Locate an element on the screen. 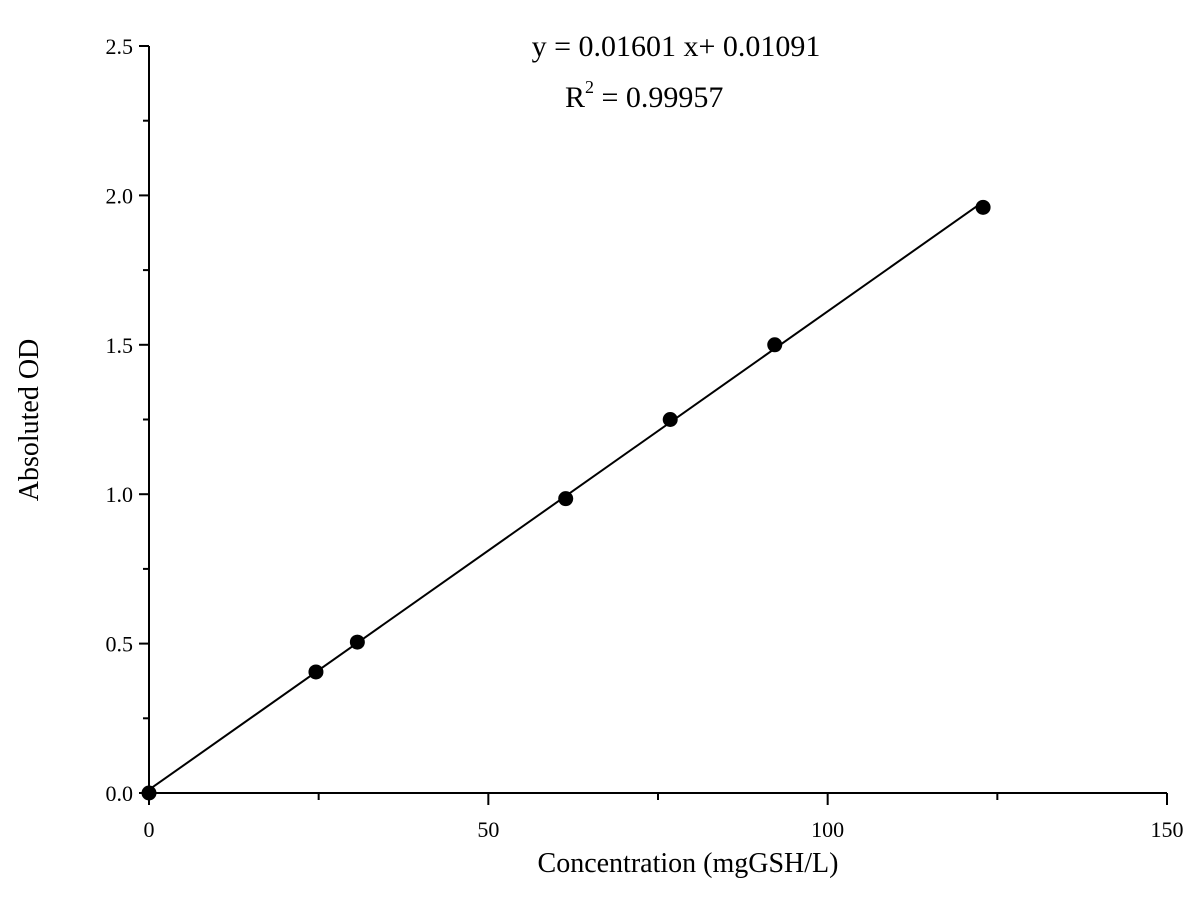 Image resolution: width=1200 pixels, height=900 pixels. y-tick-label: 0.5 is located at coordinates (120, 644).